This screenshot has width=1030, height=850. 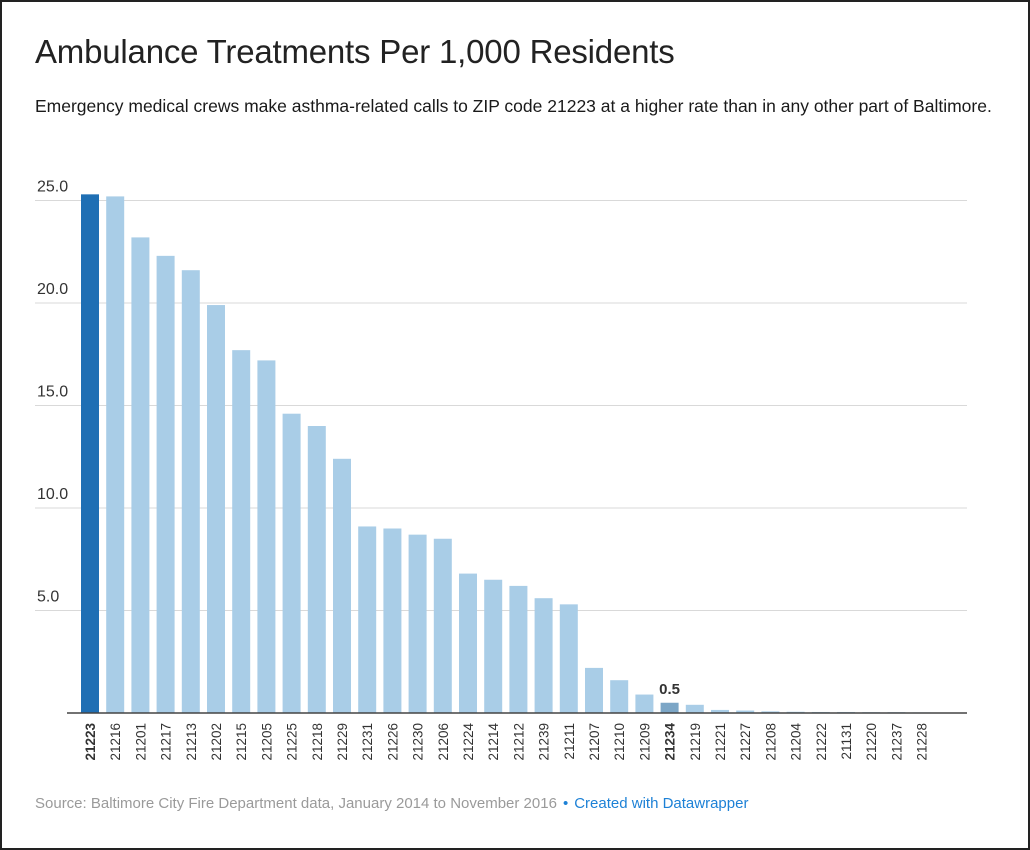 What do you see at coordinates (745, 742) in the screenshot?
I see `x-tick-label: 21227` at bounding box center [745, 742].